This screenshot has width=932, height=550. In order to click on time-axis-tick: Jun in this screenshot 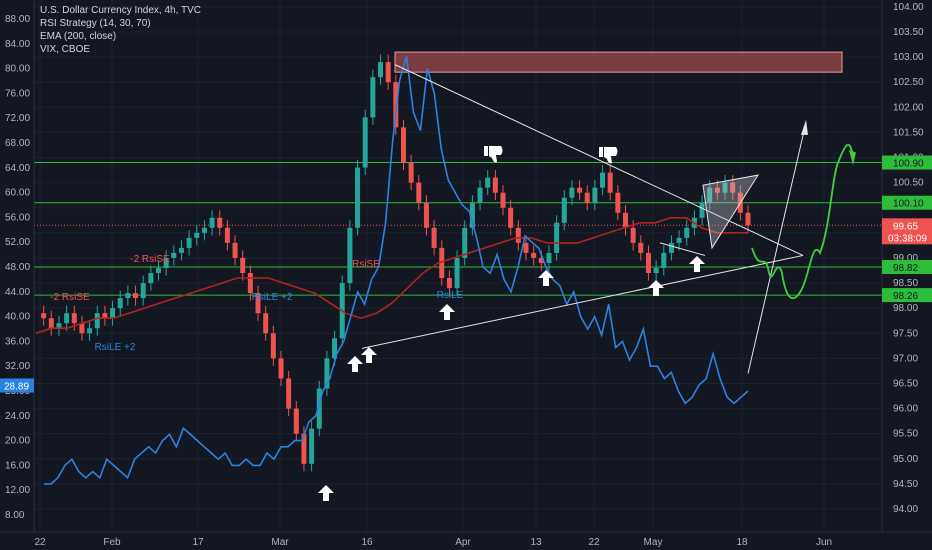, I will do `click(824, 542)`.